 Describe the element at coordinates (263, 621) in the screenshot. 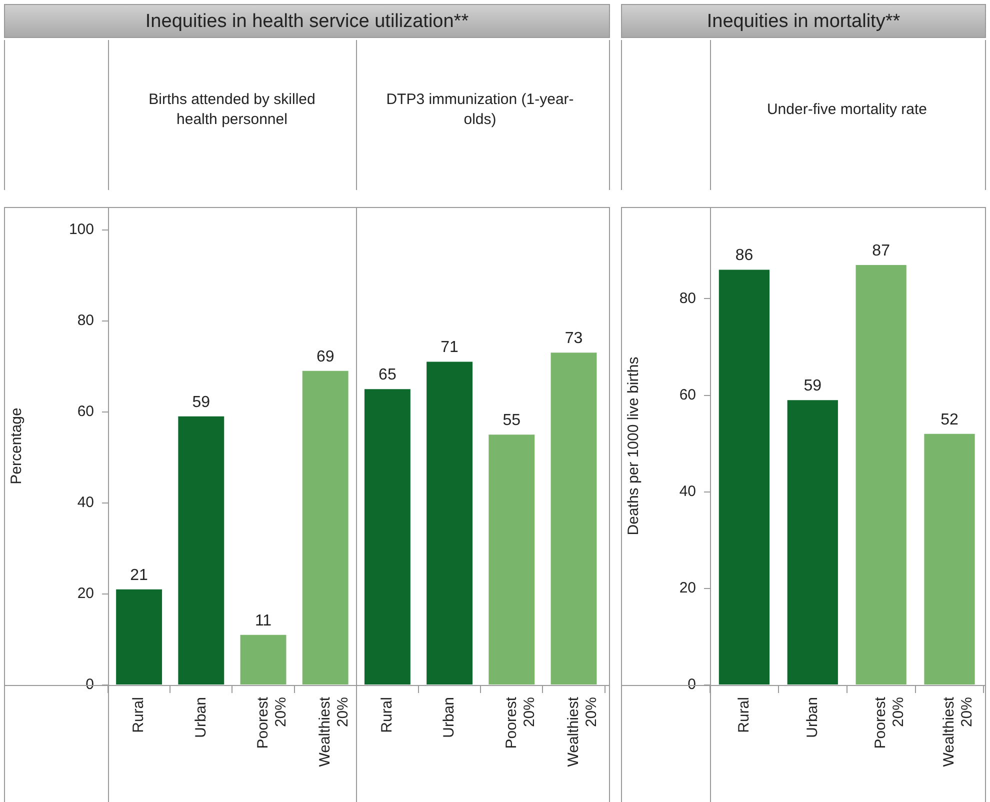

I see `data-label: 11` at that location.